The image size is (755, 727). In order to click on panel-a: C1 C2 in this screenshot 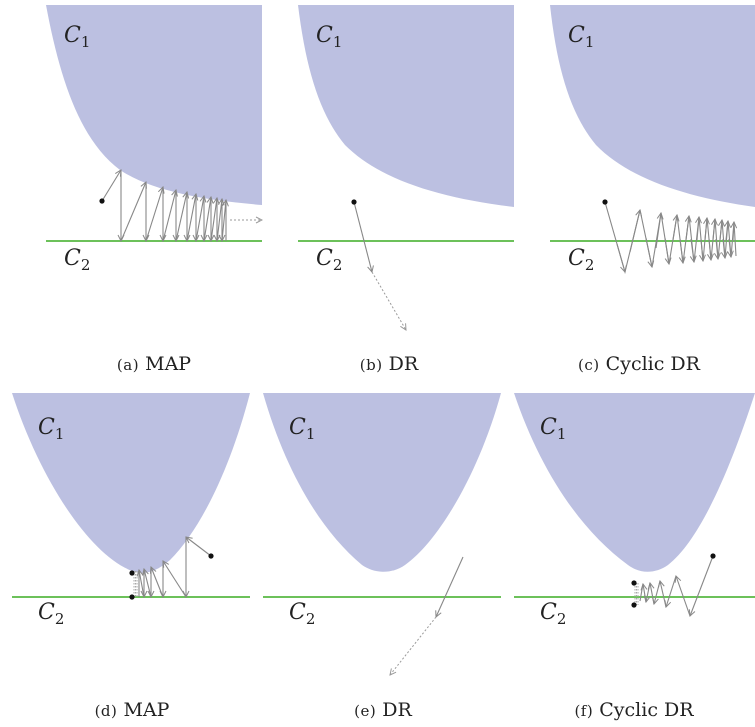, I will do `click(154, 139)`.